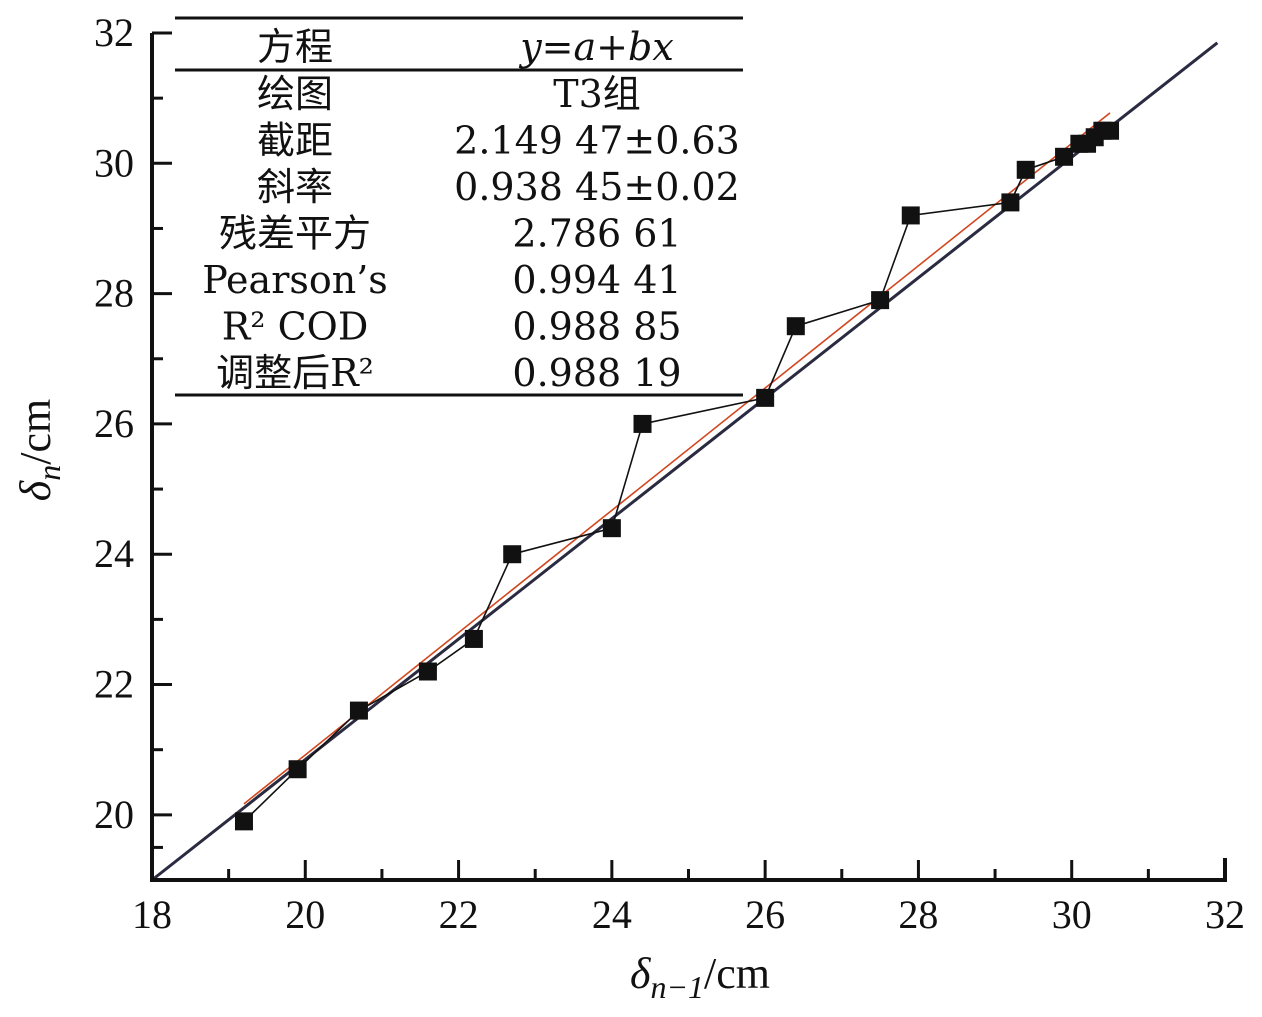 Image resolution: width=1262 pixels, height=1017 pixels. I want to click on y-axis-subscript: n, so click(49, 473).